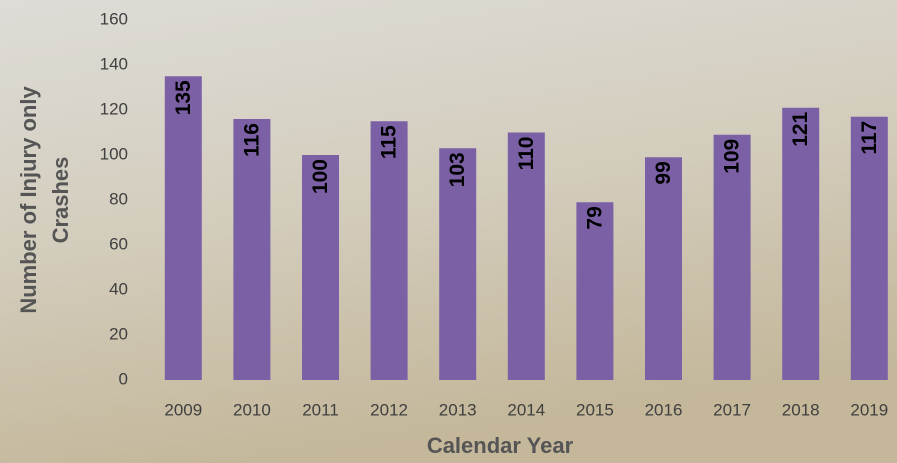  What do you see at coordinates (869, 138) in the screenshot?
I see `data-label: 117` at bounding box center [869, 138].